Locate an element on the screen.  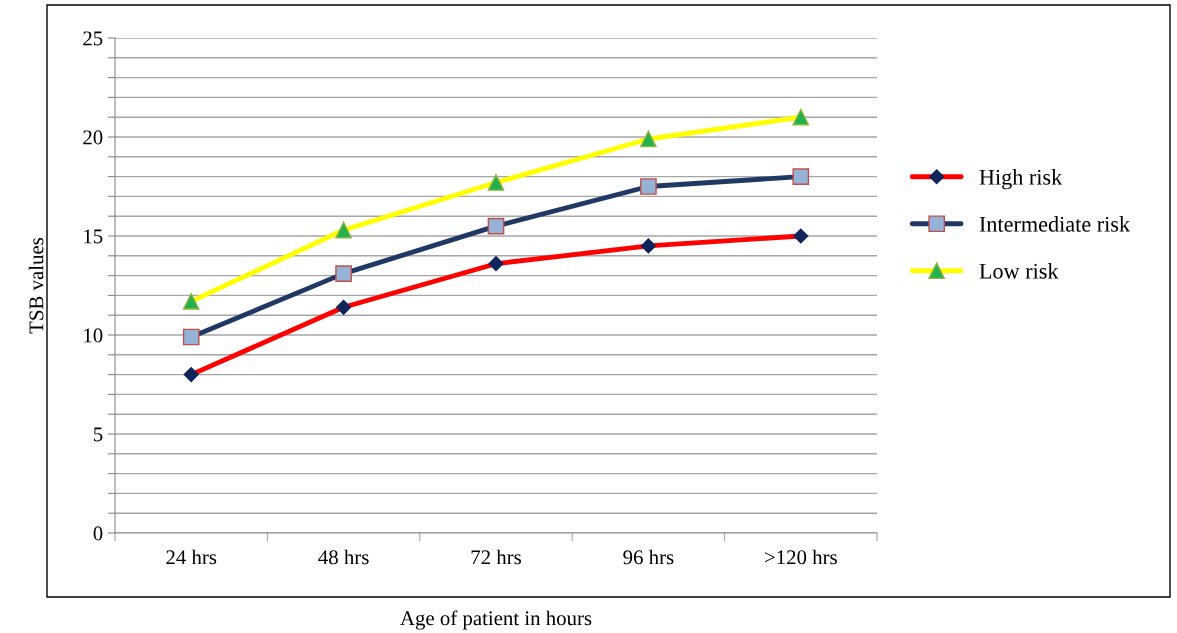
y-tick-label: 25 is located at coordinates (93, 38).